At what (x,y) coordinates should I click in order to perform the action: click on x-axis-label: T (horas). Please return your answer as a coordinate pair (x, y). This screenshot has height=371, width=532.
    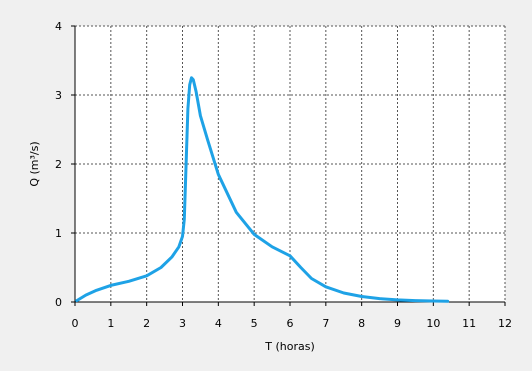
    Looking at the image, I should click on (289, 346).